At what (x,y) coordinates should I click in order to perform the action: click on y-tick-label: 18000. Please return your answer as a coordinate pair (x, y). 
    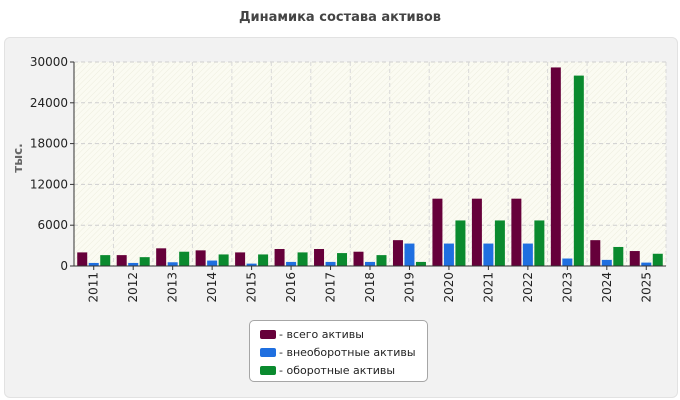
    Looking at the image, I should click on (49, 144).